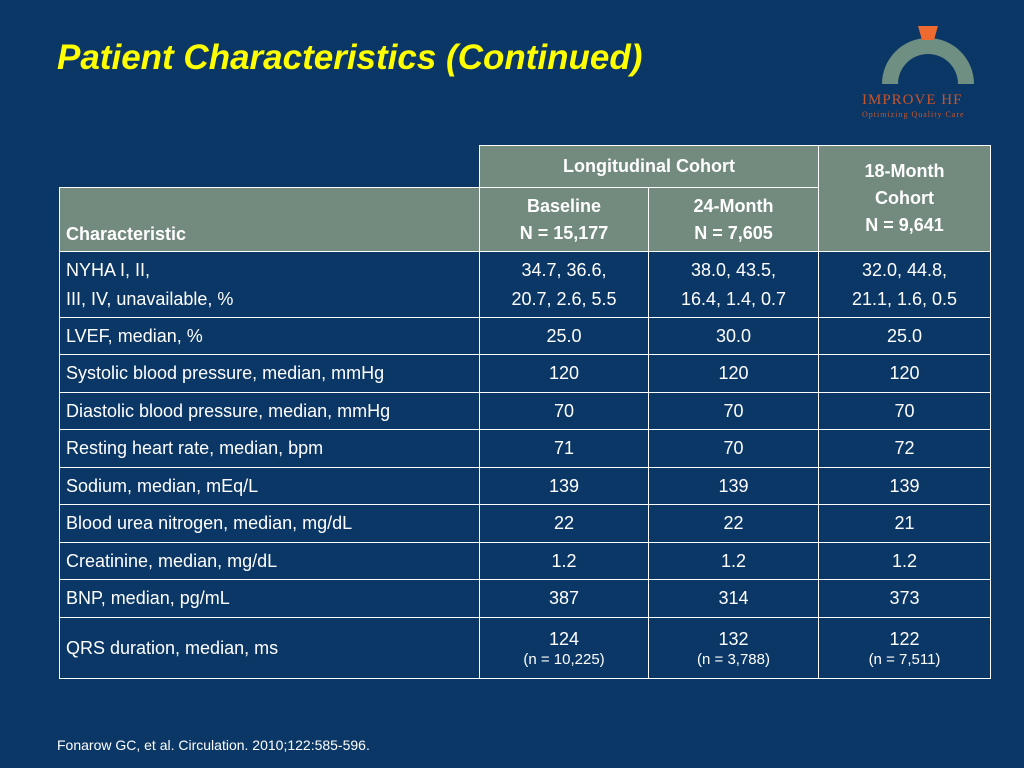  I want to click on improve-hf-logo, so click(928, 55).